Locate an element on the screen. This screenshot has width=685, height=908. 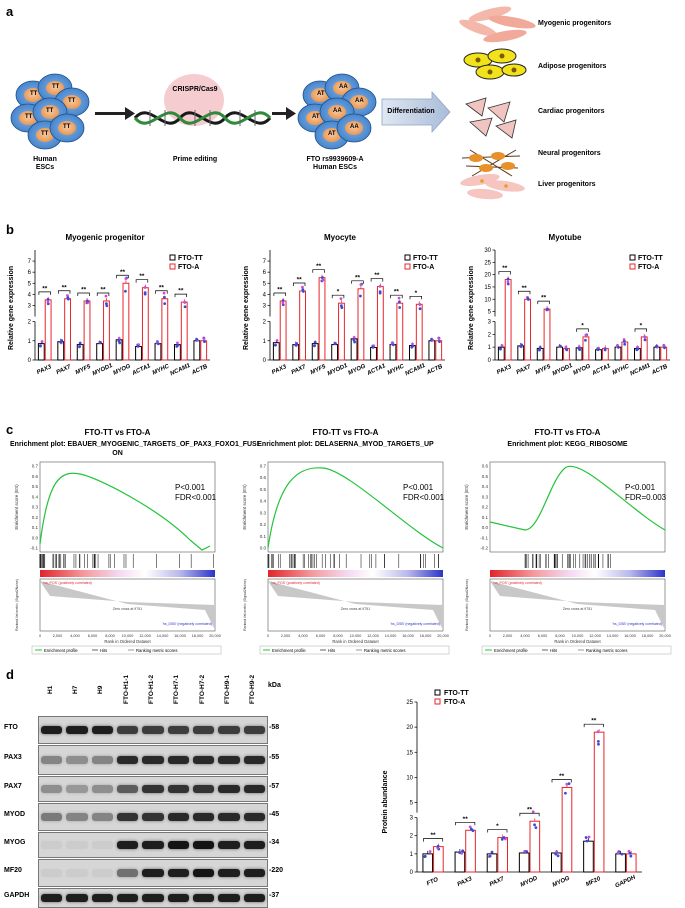
legend-swatch-a is located at coordinates (407, 266).